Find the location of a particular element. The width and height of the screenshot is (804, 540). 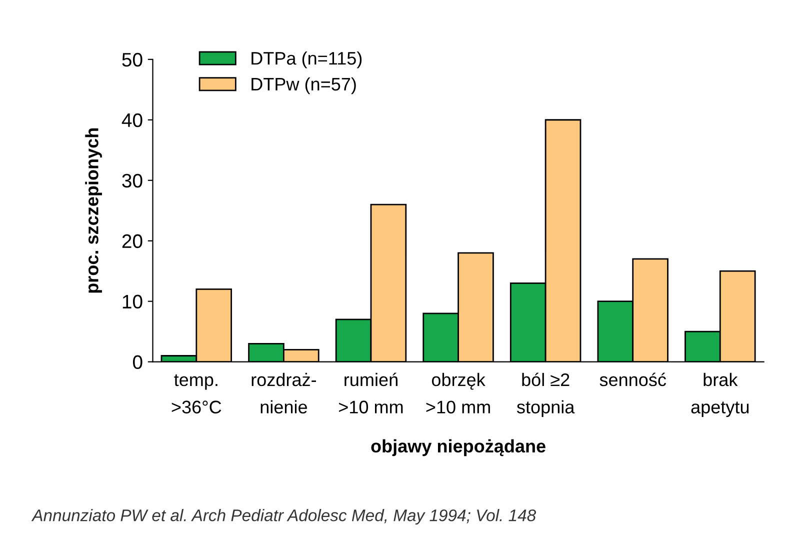

x-tick-label: temp. >36°C is located at coordinates (197, 394).